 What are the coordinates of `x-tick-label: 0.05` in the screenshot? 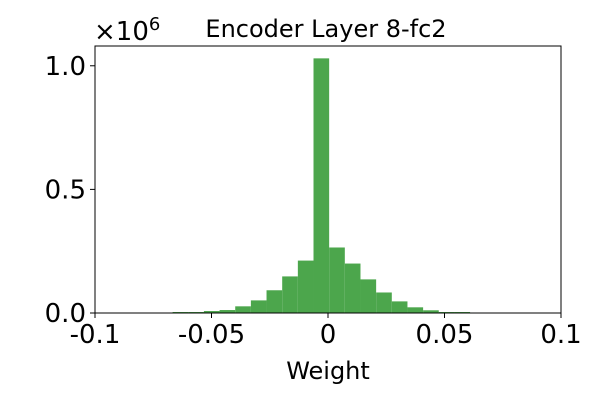 It's located at (445, 335).